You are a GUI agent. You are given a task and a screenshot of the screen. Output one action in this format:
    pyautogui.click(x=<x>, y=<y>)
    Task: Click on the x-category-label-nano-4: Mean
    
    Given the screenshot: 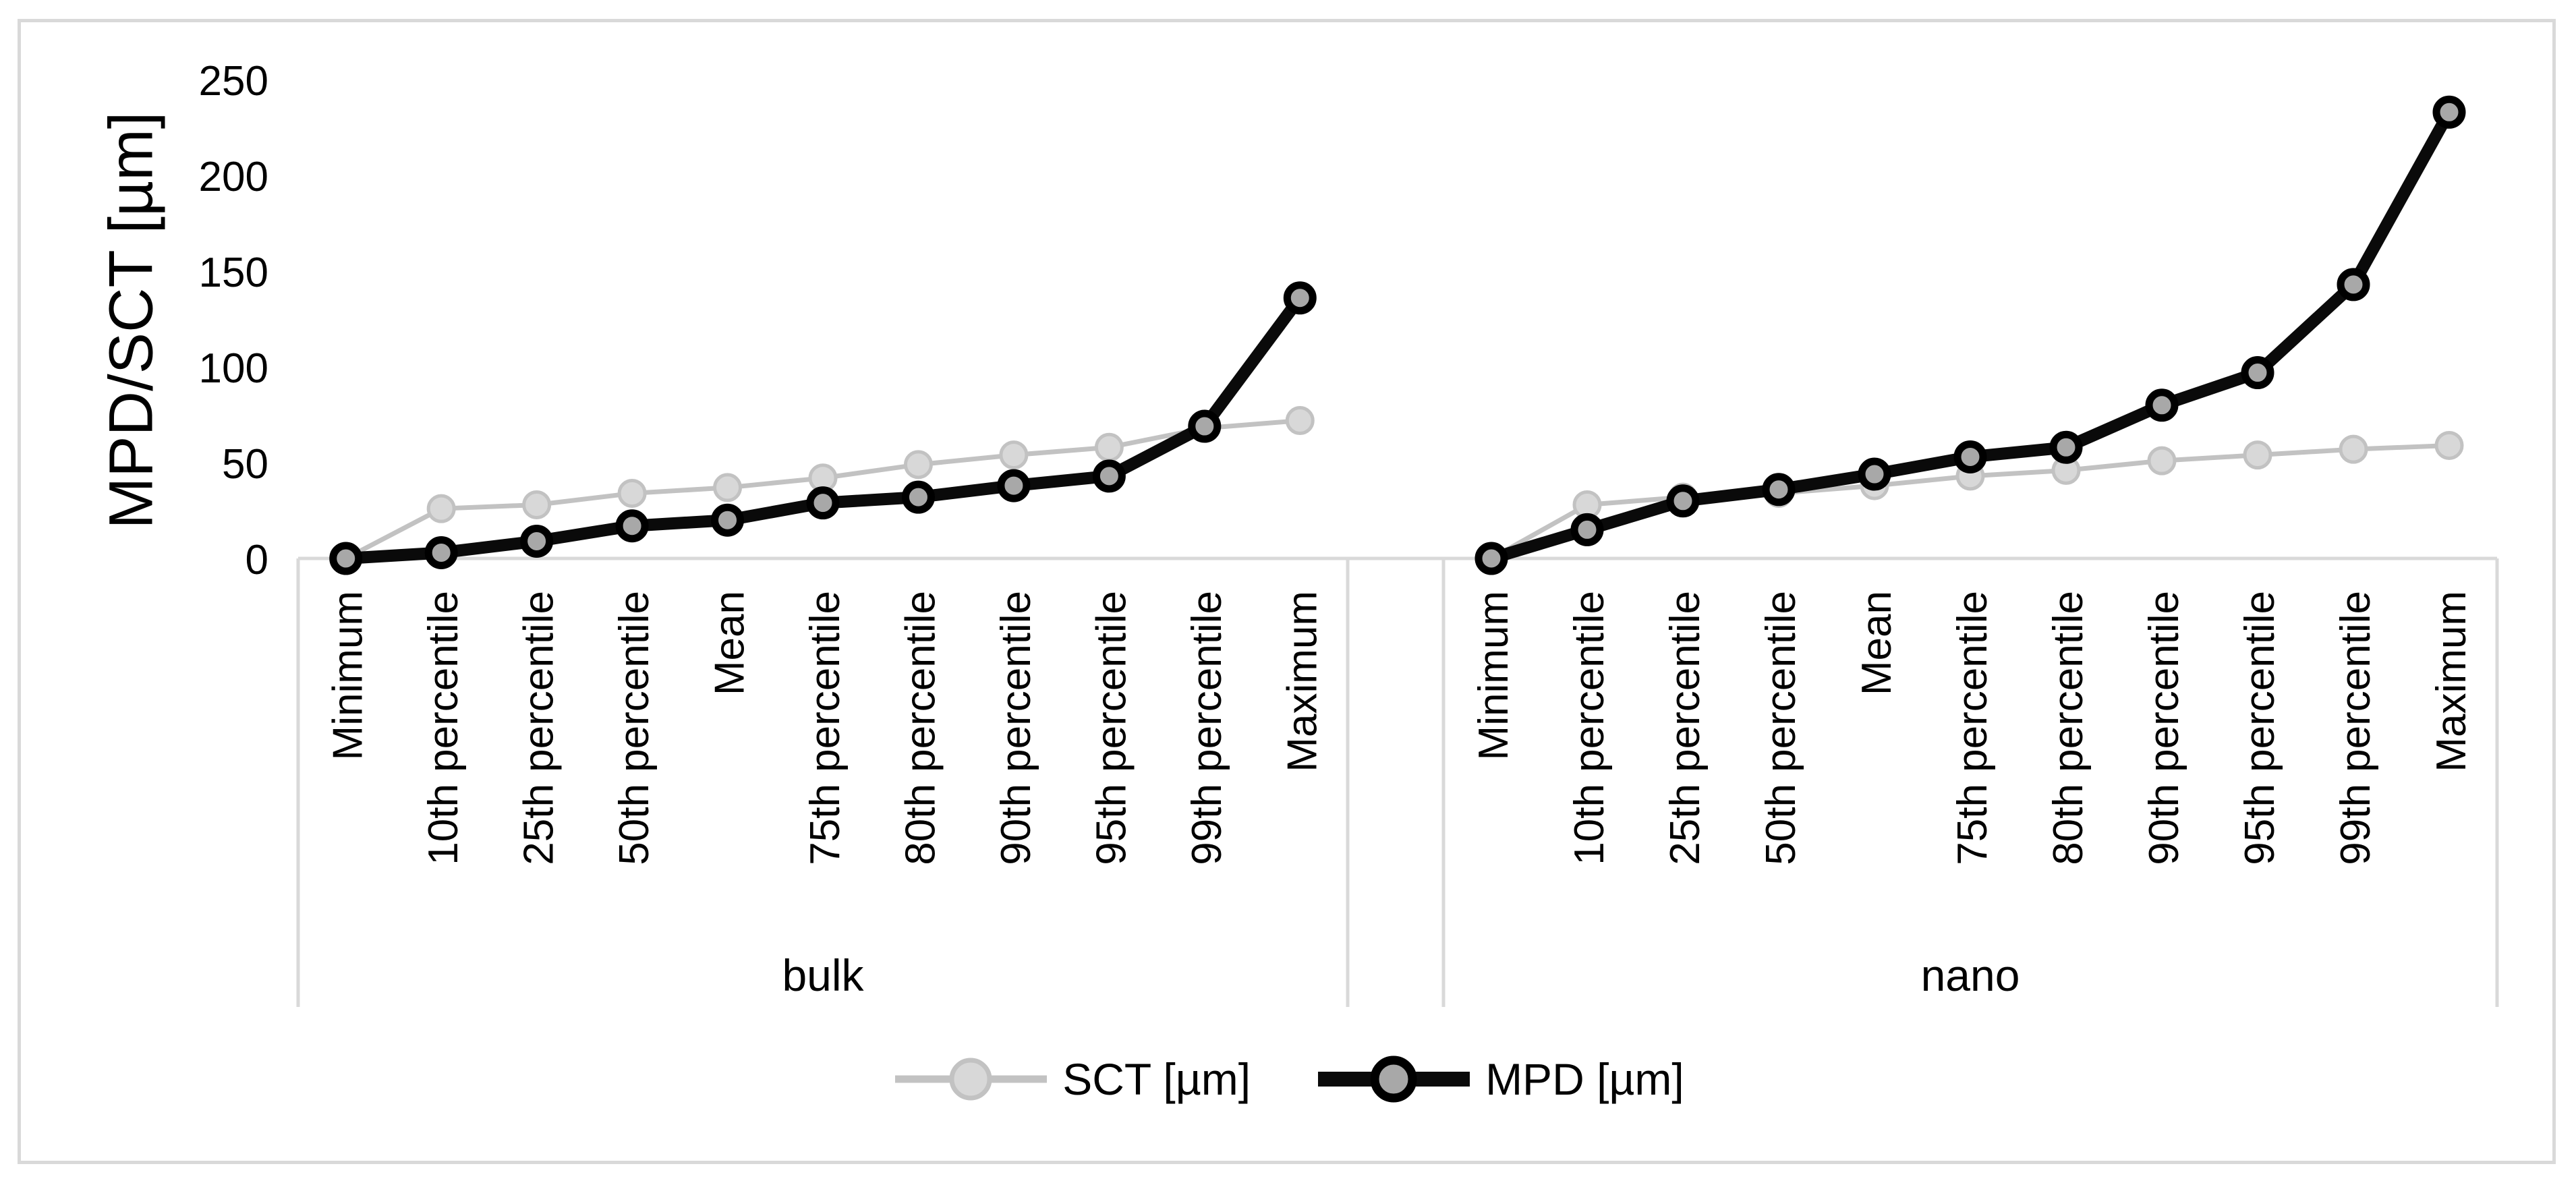 What is the action you would take?
    pyautogui.click(x=1877, y=643)
    